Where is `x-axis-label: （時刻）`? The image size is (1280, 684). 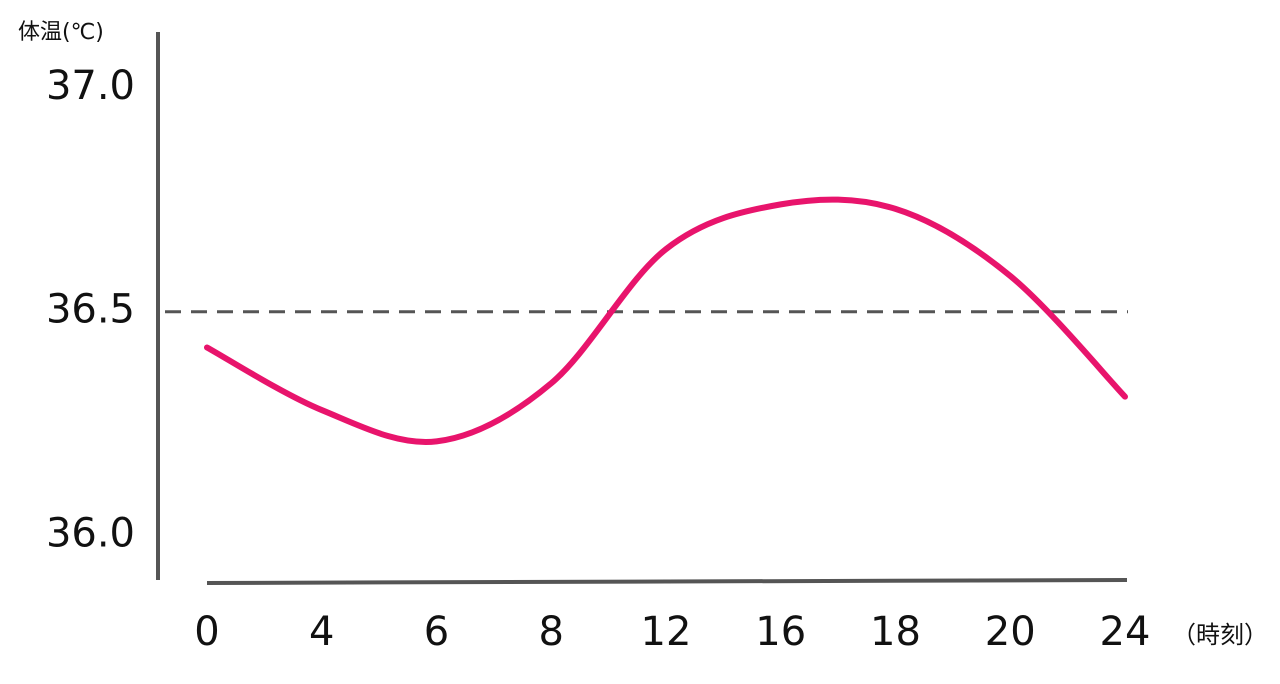 x-axis-label: （時刻） is located at coordinates (1220, 635).